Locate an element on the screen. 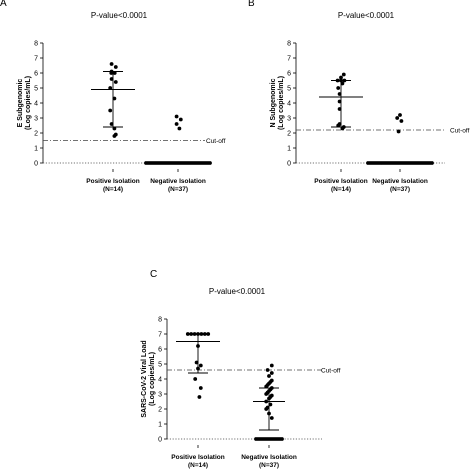 The width and height of the screenshot is (474, 474). y-axis-title: SARS-CoV-2 Viral Load is located at coordinates (144, 378).